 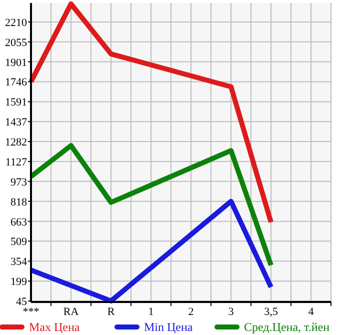 I want to click on y-tick-label: 2055, so click(x=16, y=42).